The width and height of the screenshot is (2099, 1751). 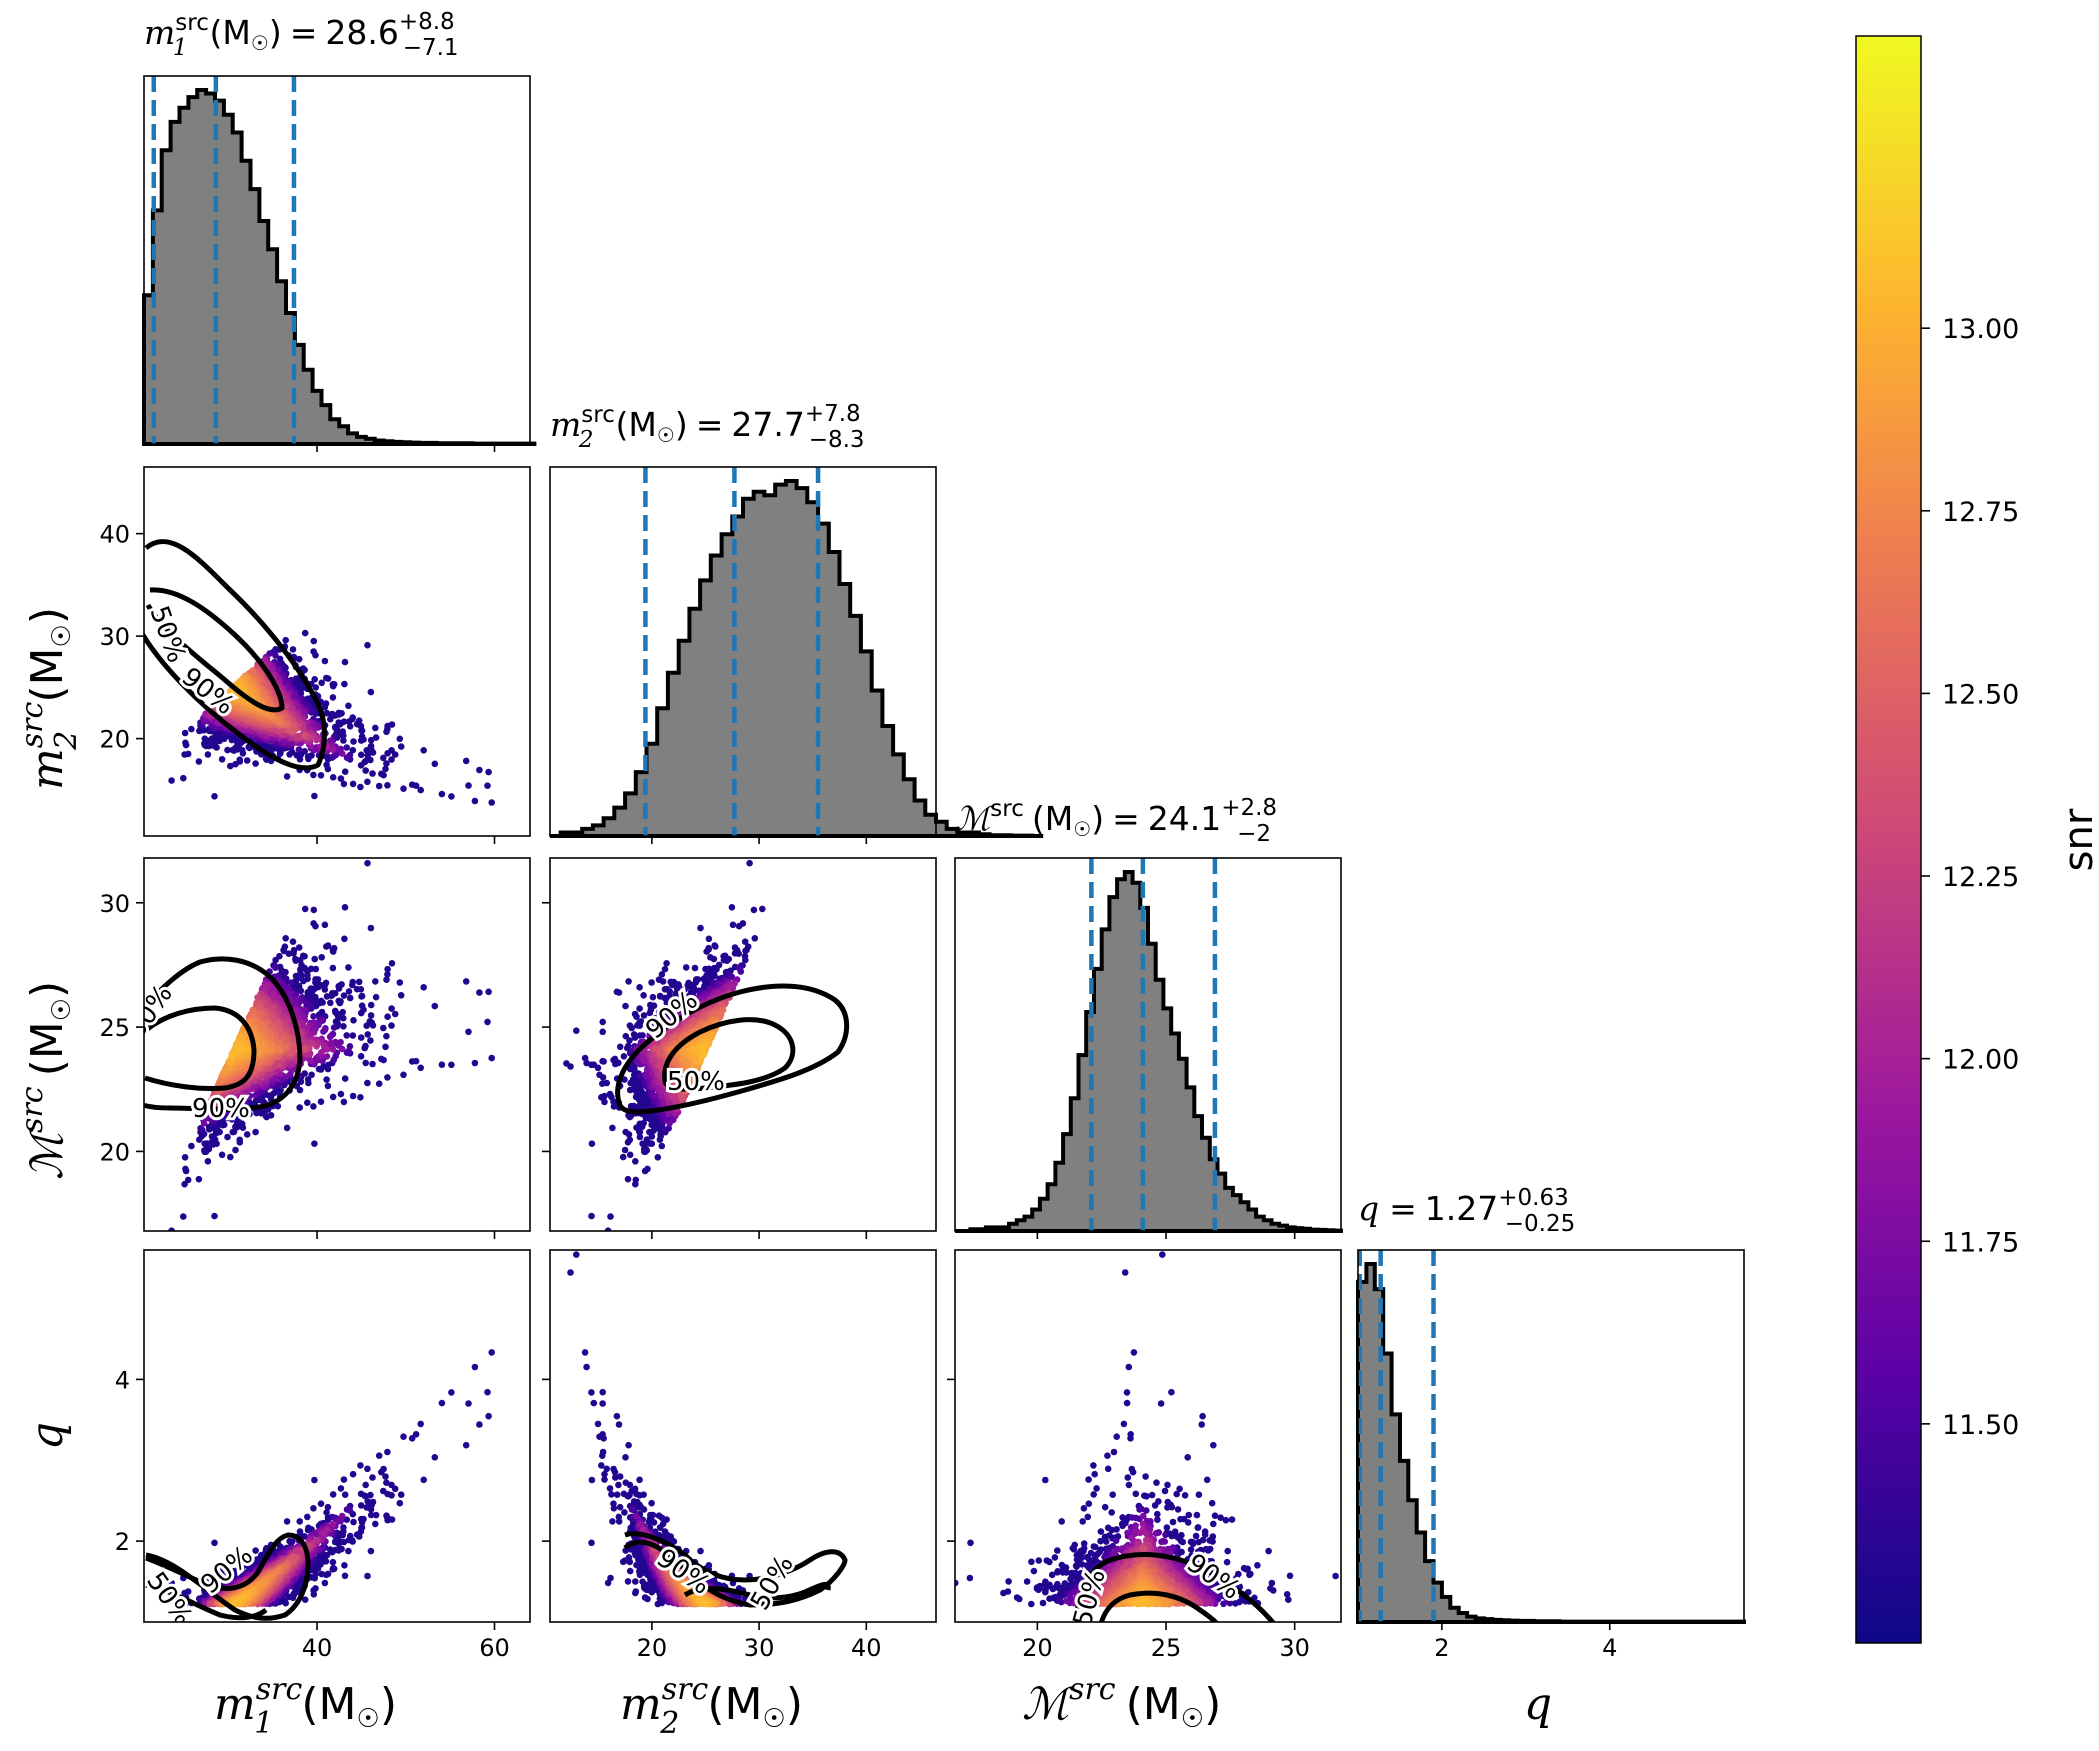 I want to click on scatter-m2-vs-m1, so click(x=385, y=722).